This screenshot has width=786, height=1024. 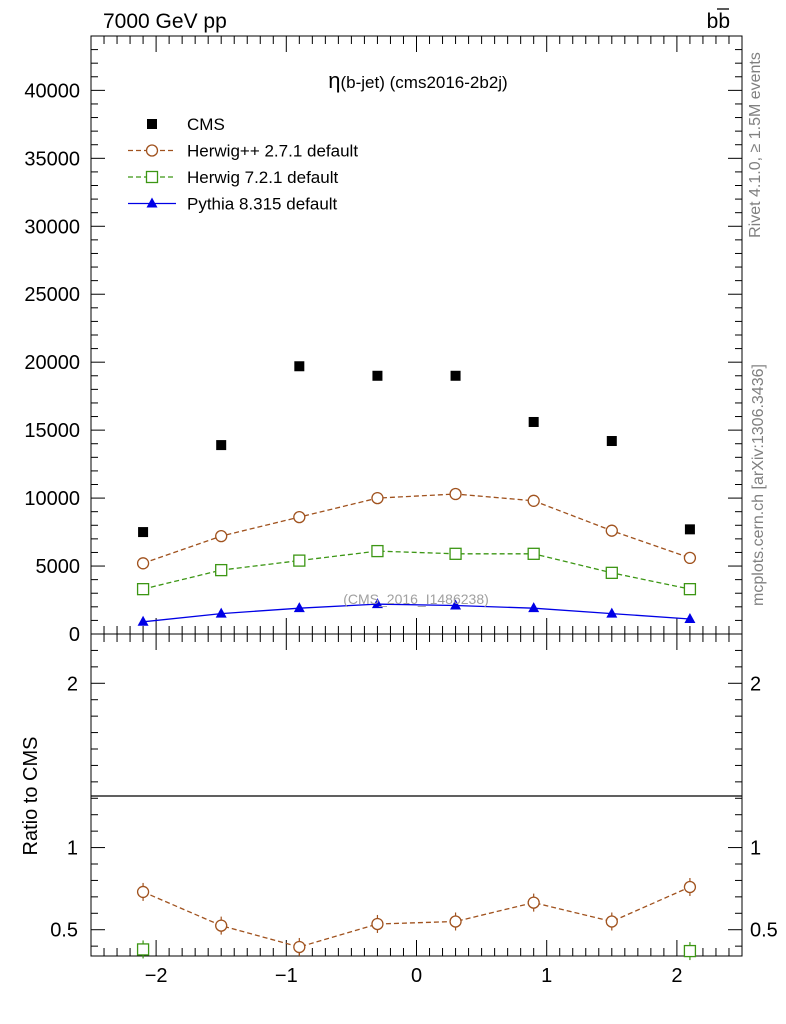 I want to click on y-tick-label: 5000, so click(x=58, y=567).